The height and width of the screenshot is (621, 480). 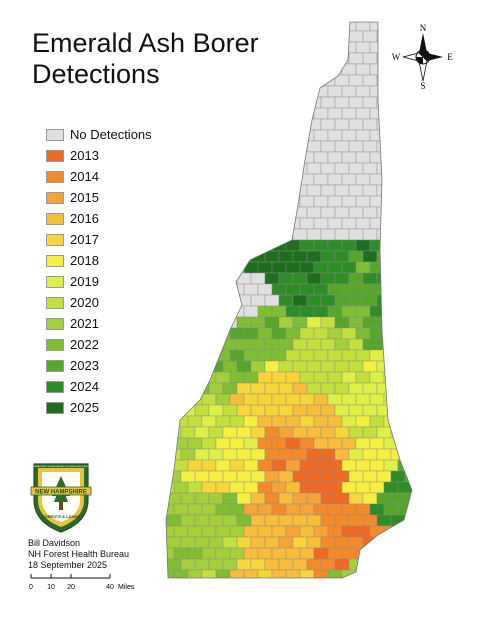 What do you see at coordinates (84, 176) in the screenshot?
I see `legend-label: 2014` at bounding box center [84, 176].